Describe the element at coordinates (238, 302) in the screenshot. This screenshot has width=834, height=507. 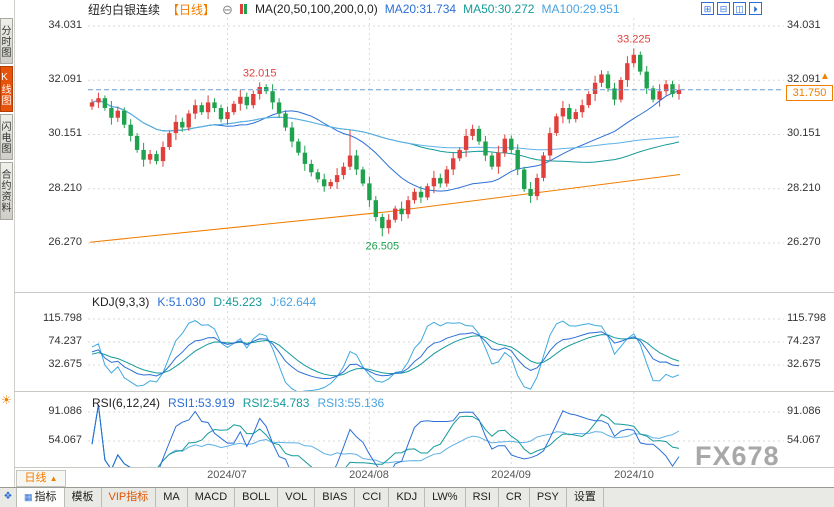
I see `kdj-d-value: D:45.223` at that location.